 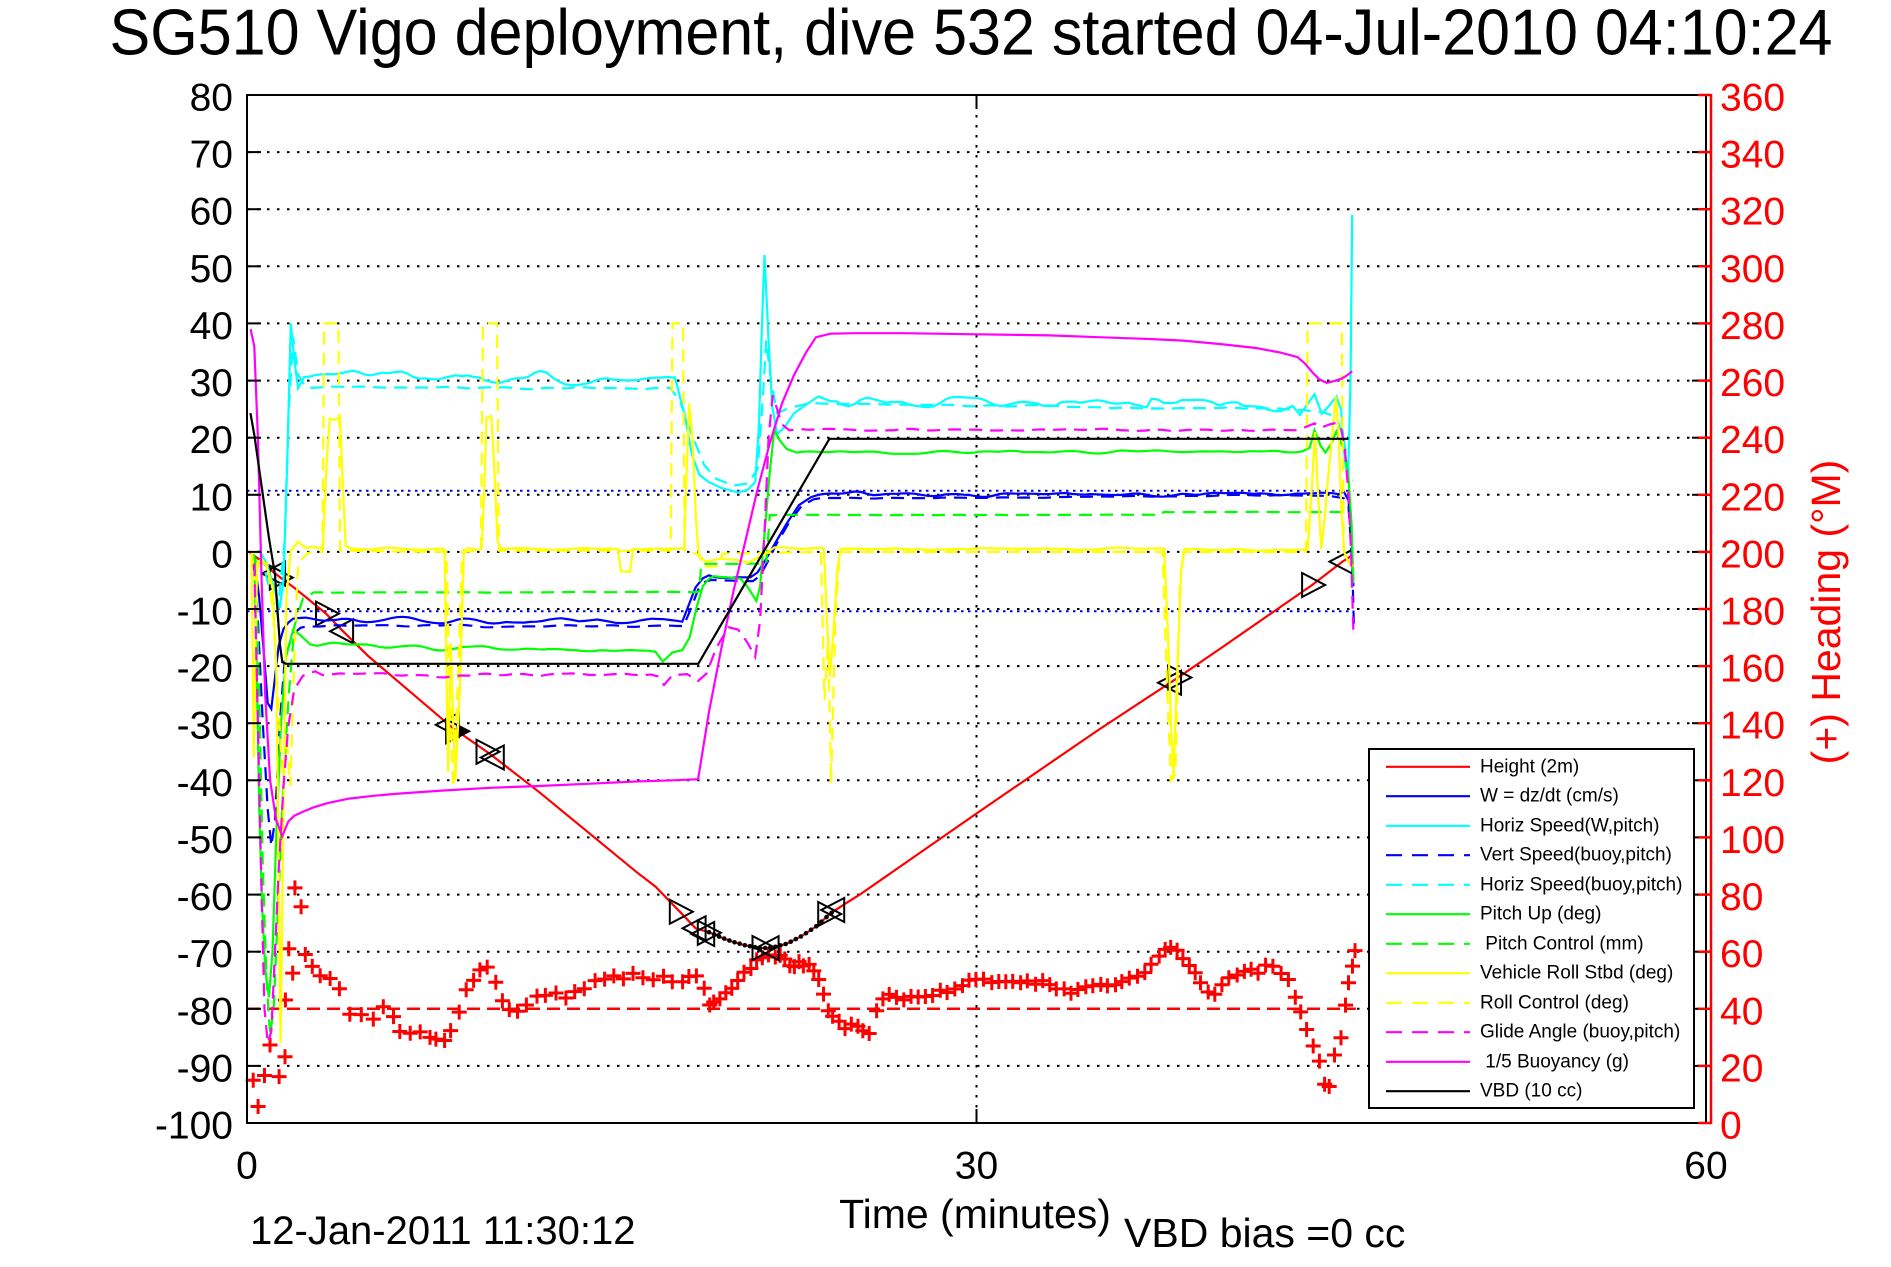 What do you see at coordinates (211, 269) in the screenshot?
I see `svg-text: 50` at bounding box center [211, 269].